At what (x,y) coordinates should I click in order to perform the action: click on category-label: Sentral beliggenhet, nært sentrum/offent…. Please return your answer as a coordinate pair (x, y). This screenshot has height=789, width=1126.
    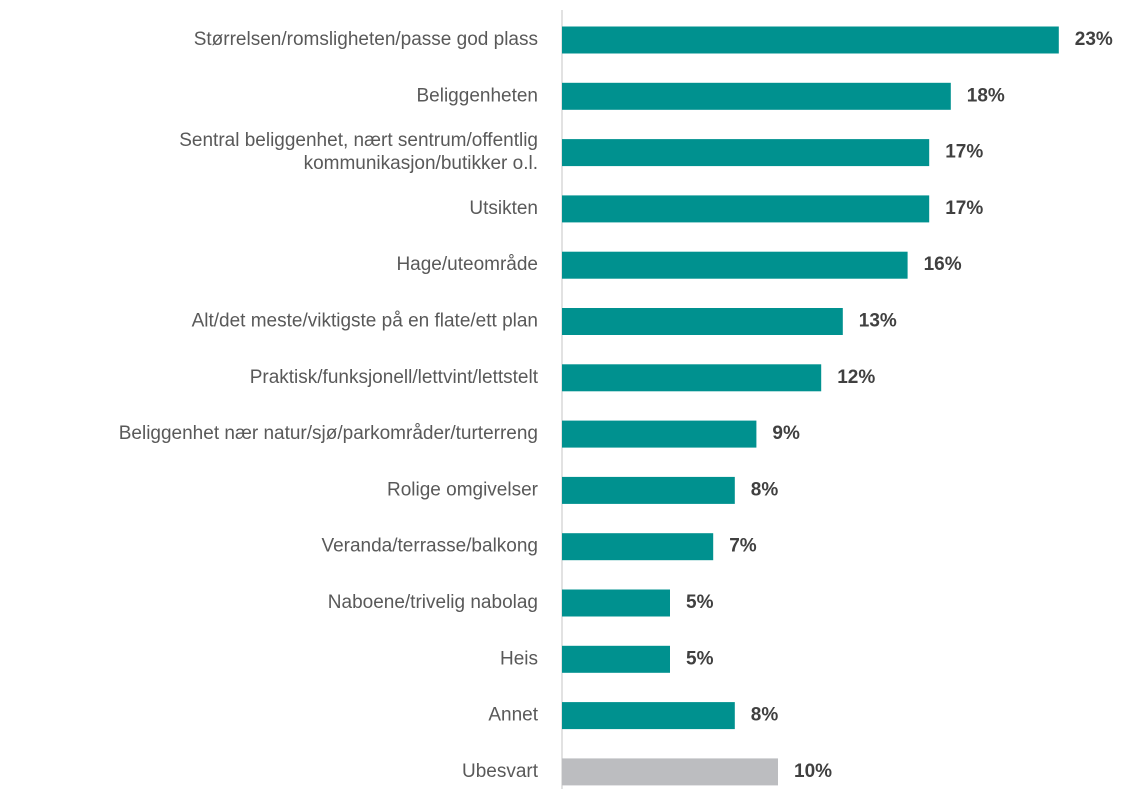
    Looking at the image, I should click on (358, 152).